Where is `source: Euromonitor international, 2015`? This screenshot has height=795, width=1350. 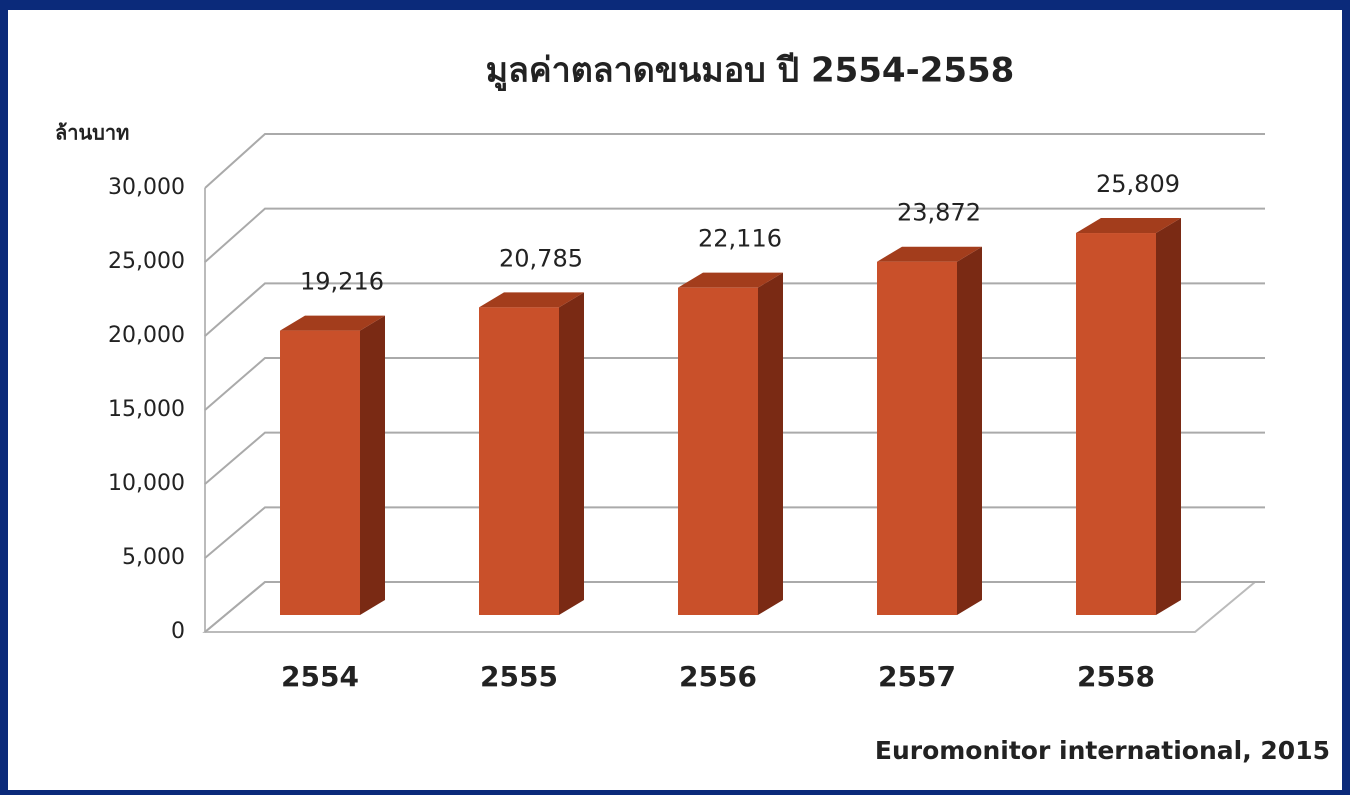
source: Euromonitor international, 2015 is located at coordinates (1102, 750).